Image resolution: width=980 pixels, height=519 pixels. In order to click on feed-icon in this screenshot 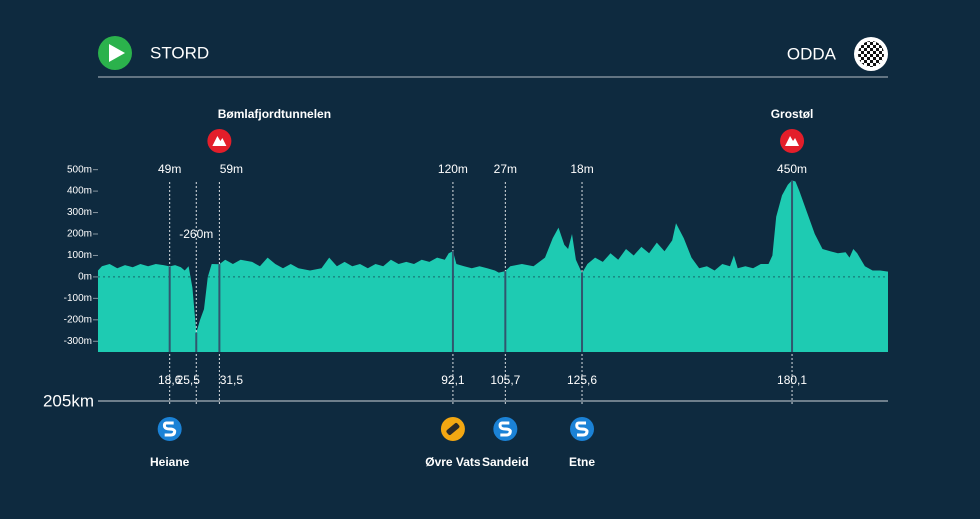, I will do `click(452, 429)`.